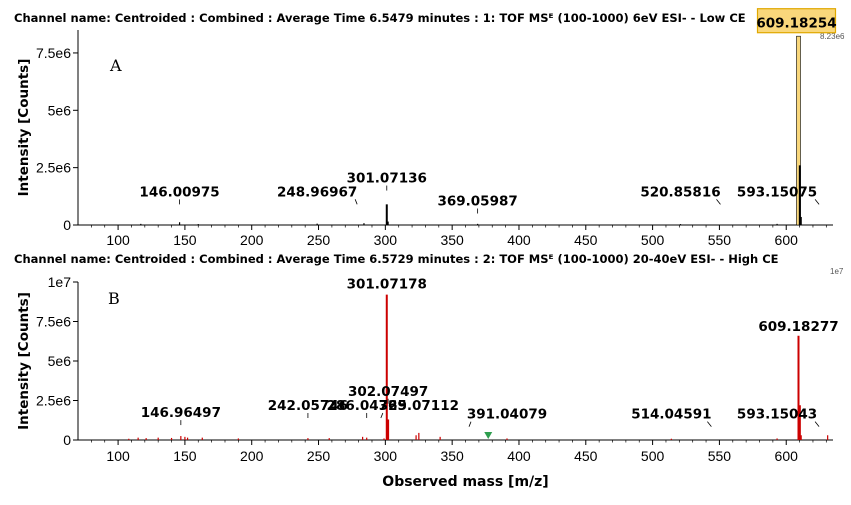  Describe the element at coordinates (680, 192) in the screenshot. I see `peak-label: 520.85816` at that location.